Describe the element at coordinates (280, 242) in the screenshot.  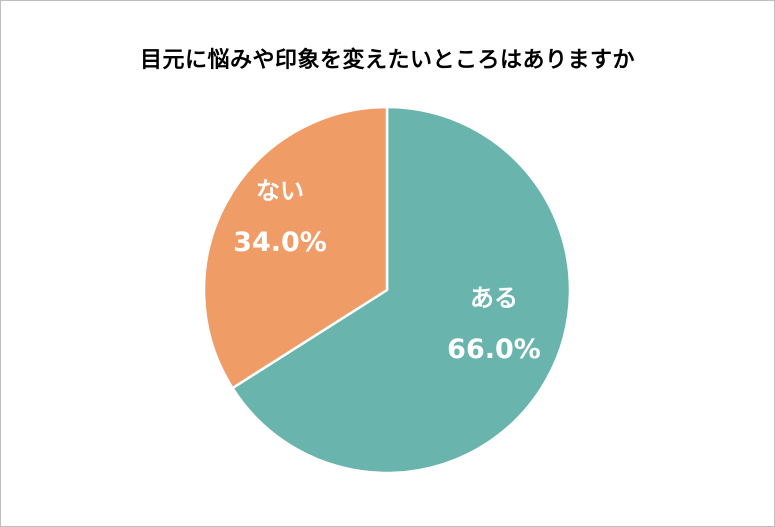
I see `slice-value-label-no: 34.0%` at that location.